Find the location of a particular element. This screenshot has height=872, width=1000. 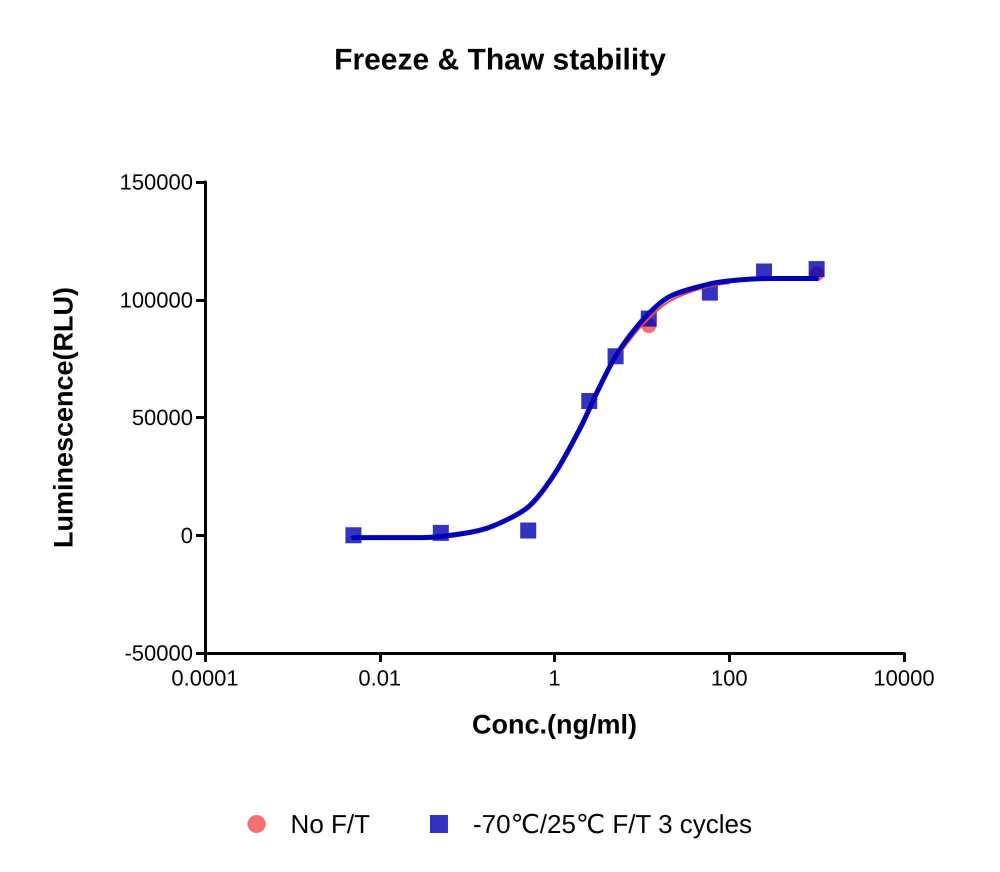

chart-title: Freeze & Thaw stability is located at coordinates (500, 60).